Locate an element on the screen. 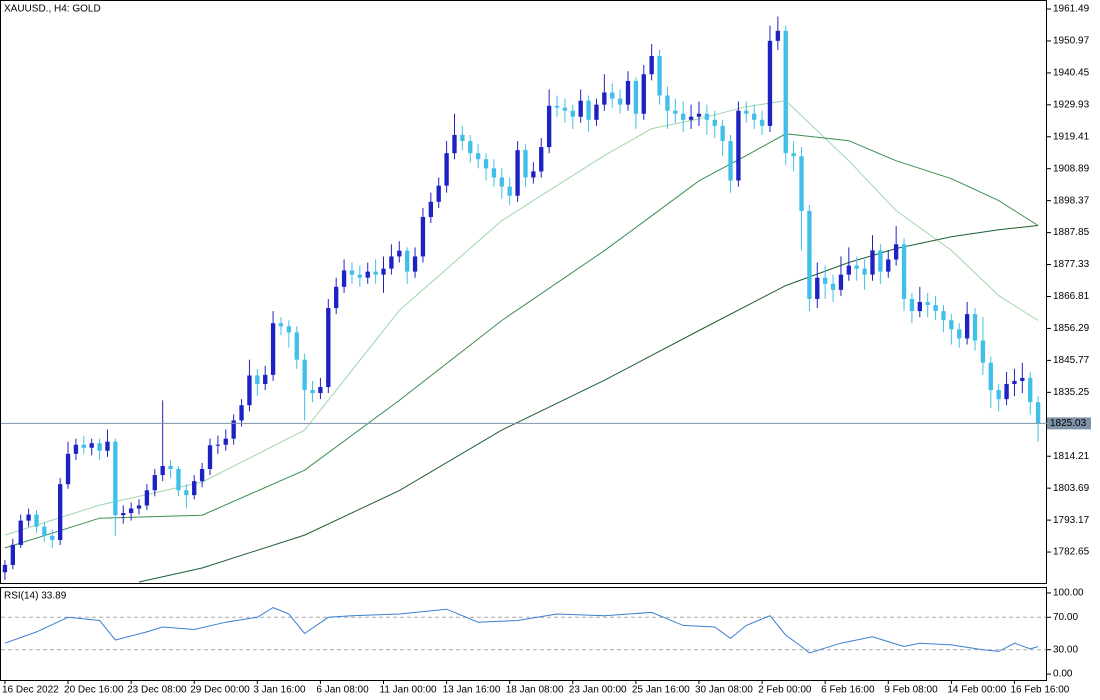 This screenshot has width=1100, height=700. y-tick-label: 0.00 is located at coordinates (1063, 674).